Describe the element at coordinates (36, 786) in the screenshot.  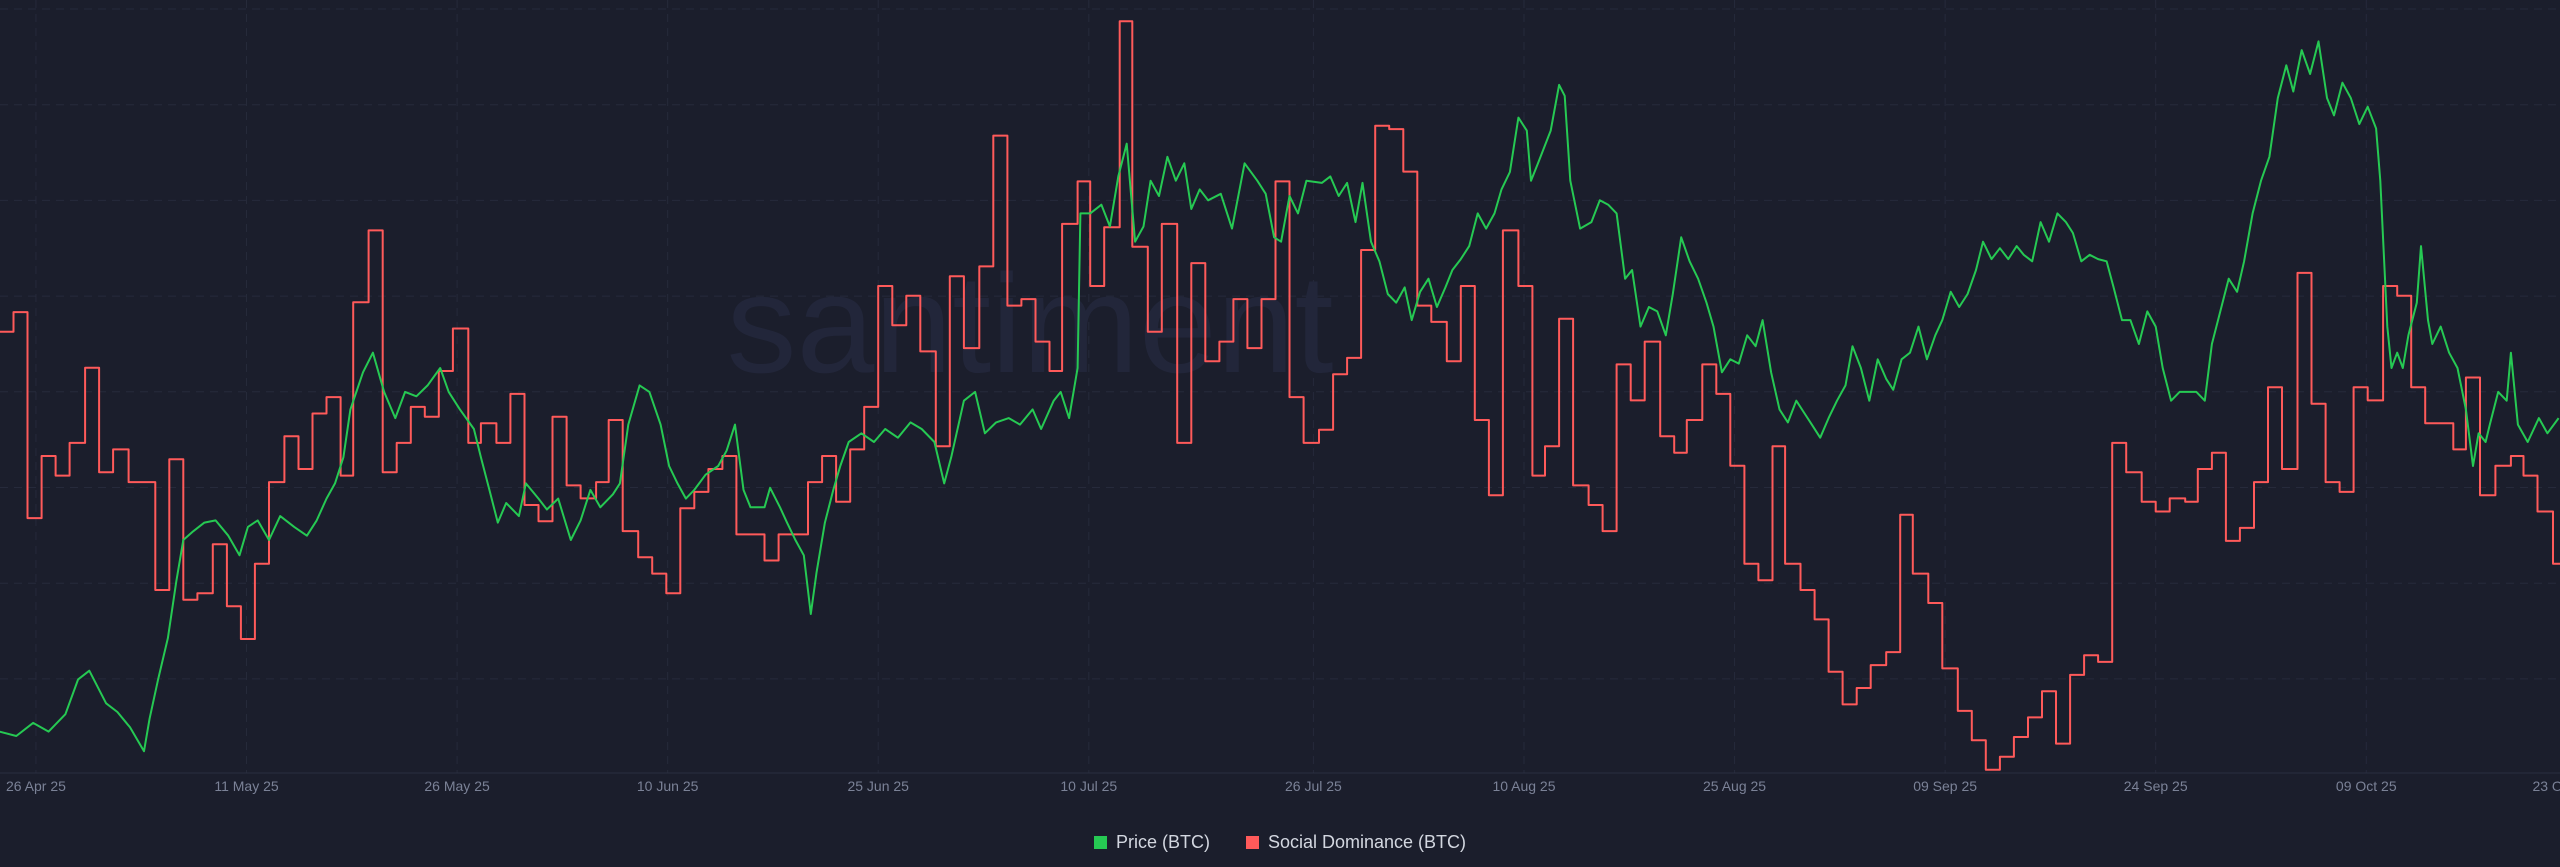
I see `x-tick-label: 26 Apr 25` at that location.